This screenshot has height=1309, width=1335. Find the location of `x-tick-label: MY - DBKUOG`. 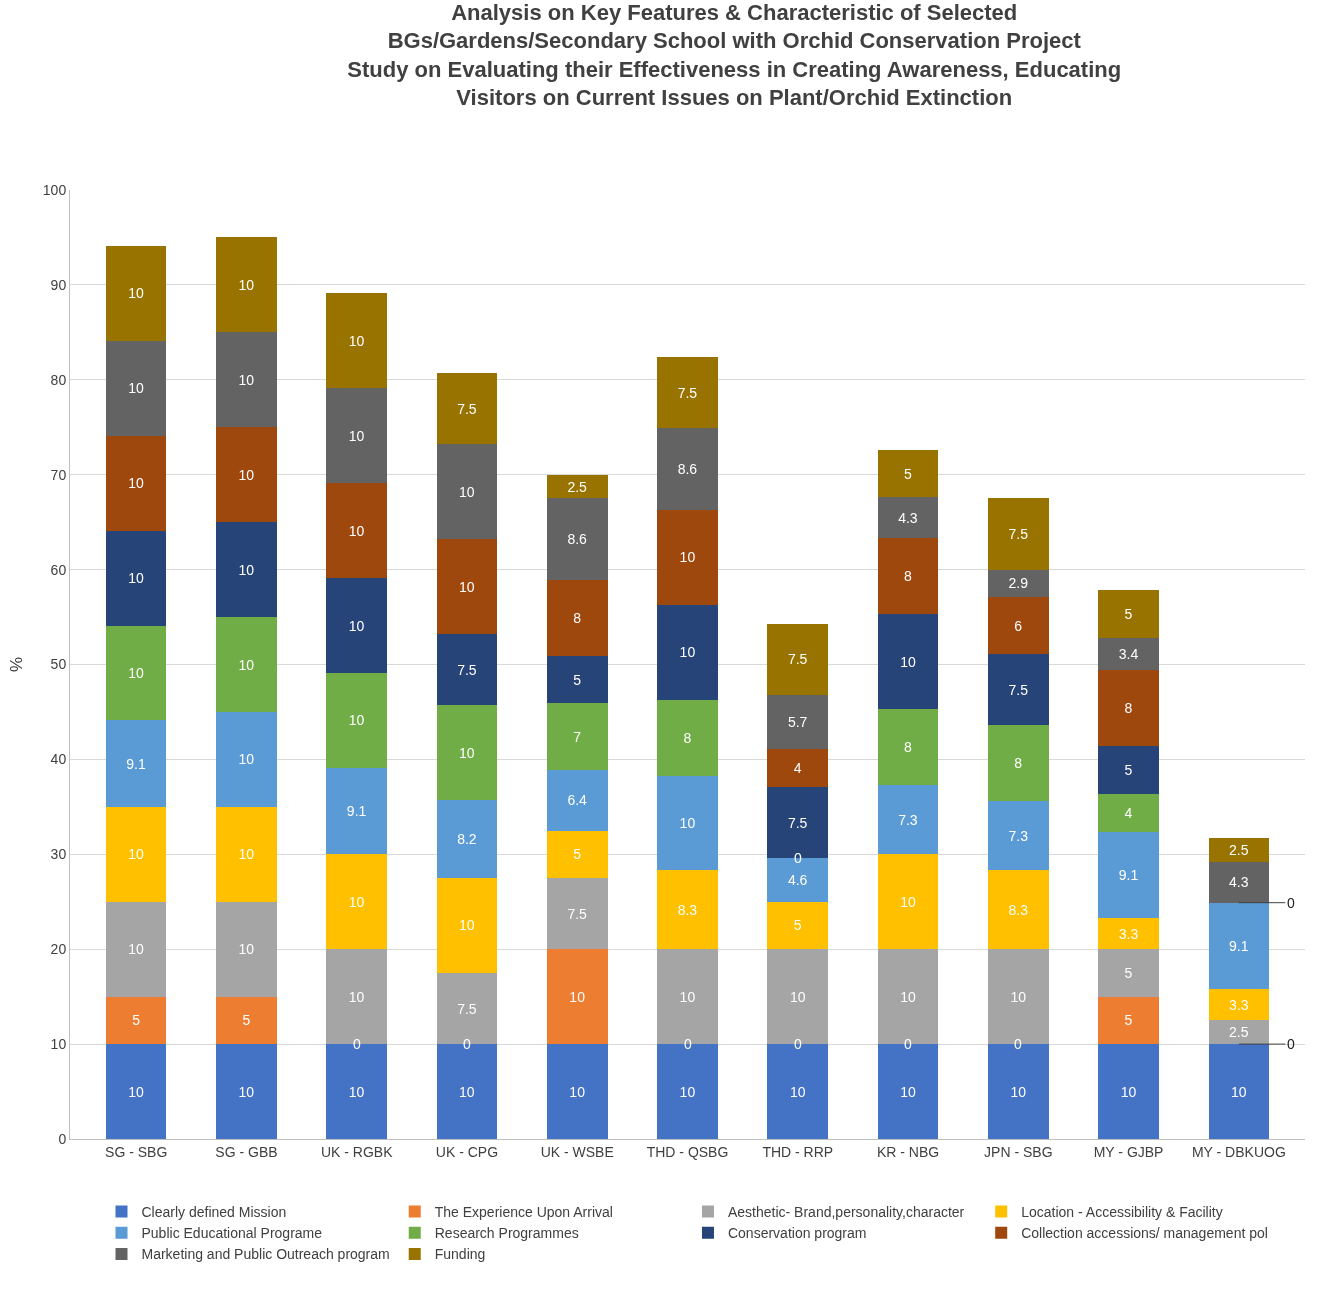

x-tick-label: MY - DBKUOG is located at coordinates (1238, 1151).